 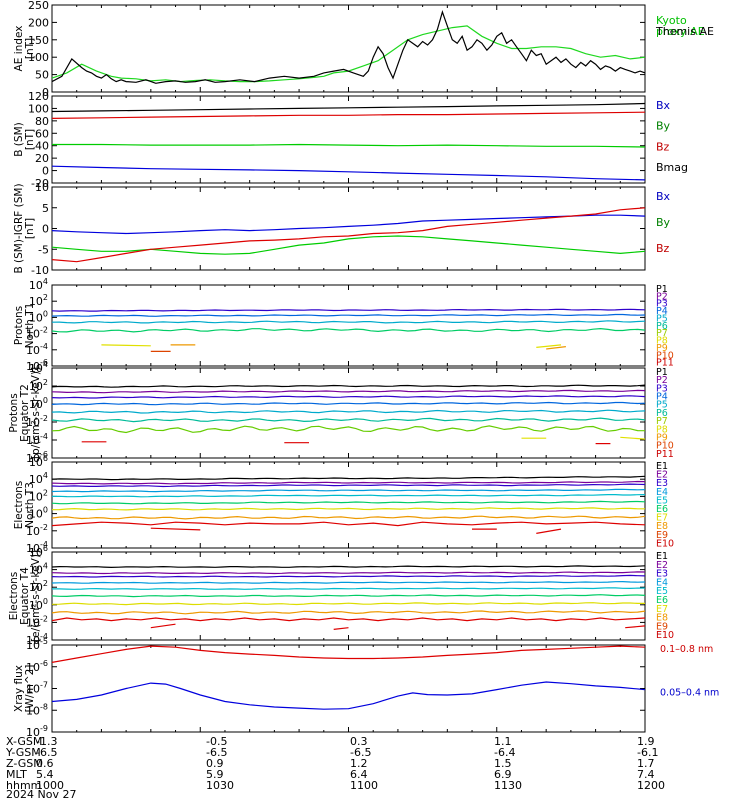 I want to click on series-by, so click(x=348, y=145).